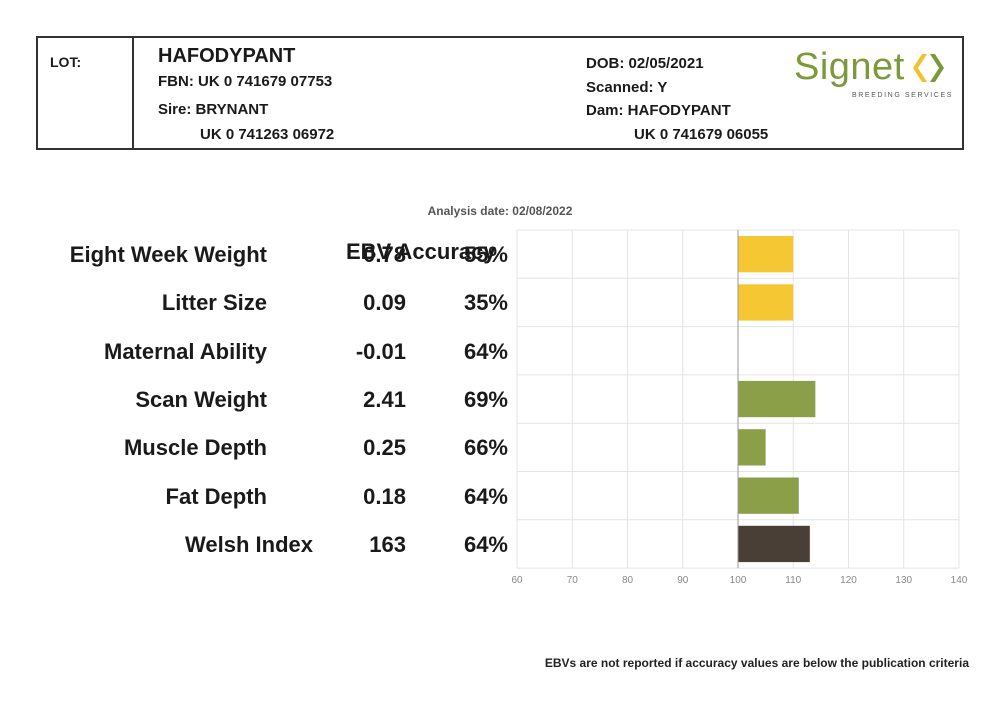  I want to click on x-tick-label: 80, so click(628, 580).